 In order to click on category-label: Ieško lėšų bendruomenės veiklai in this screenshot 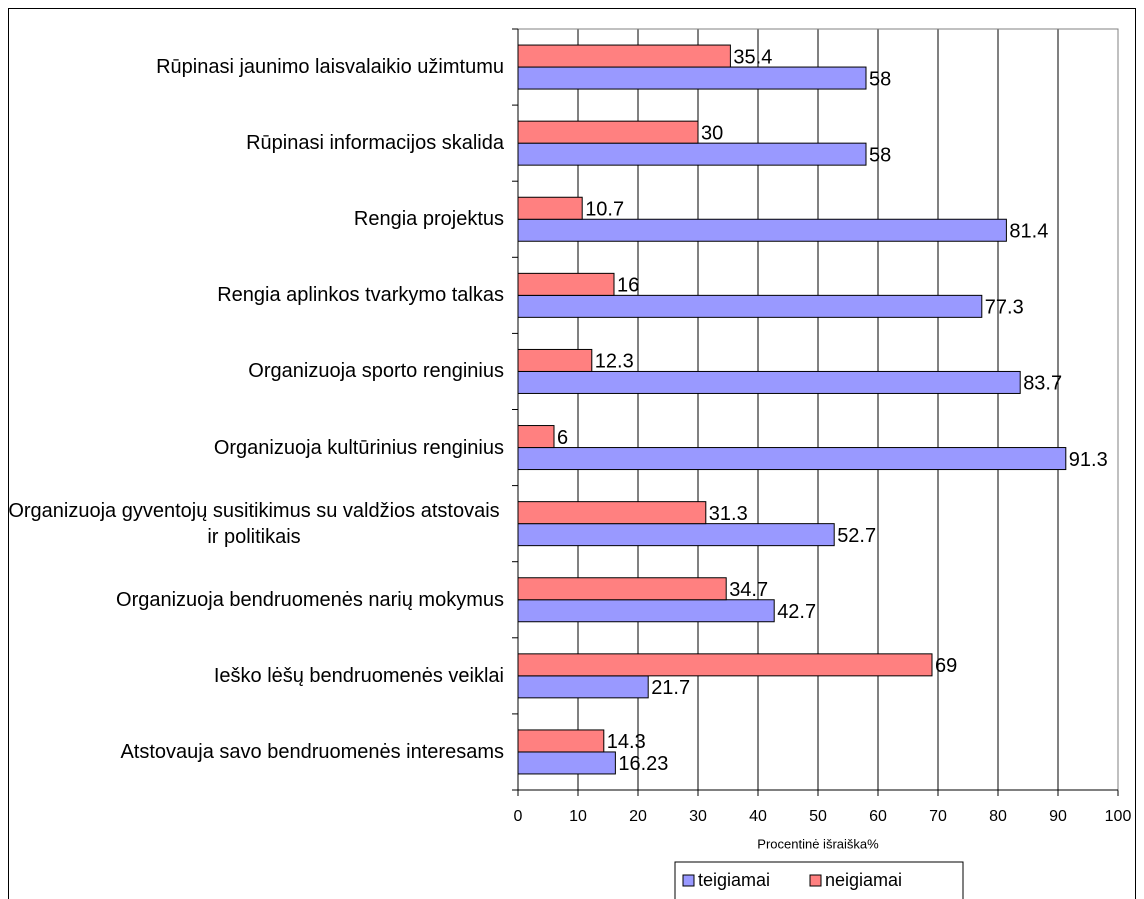, I will do `click(254, 676)`.